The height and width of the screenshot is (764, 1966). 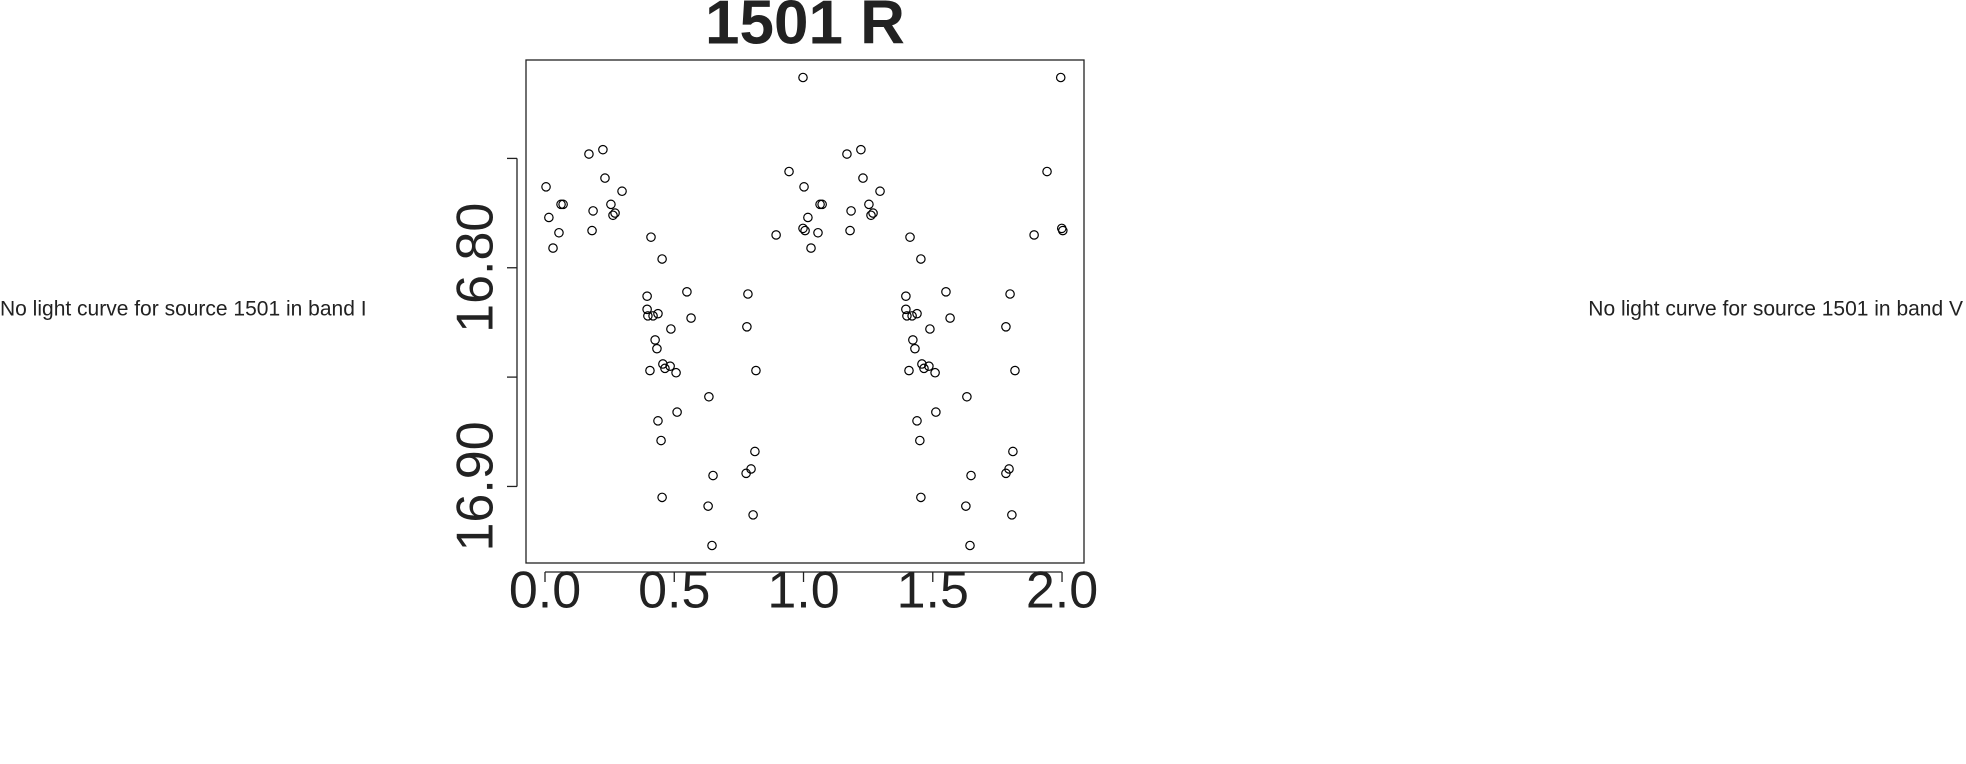 What do you see at coordinates (1775, 309) in the screenshot?
I see `annotation: No light curve for source 1501 in band V` at bounding box center [1775, 309].